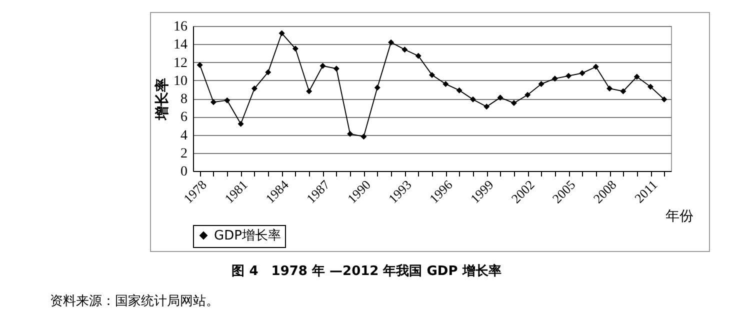  What do you see at coordinates (162, 99) in the screenshot?
I see `y-axis-title: 增长率` at bounding box center [162, 99].